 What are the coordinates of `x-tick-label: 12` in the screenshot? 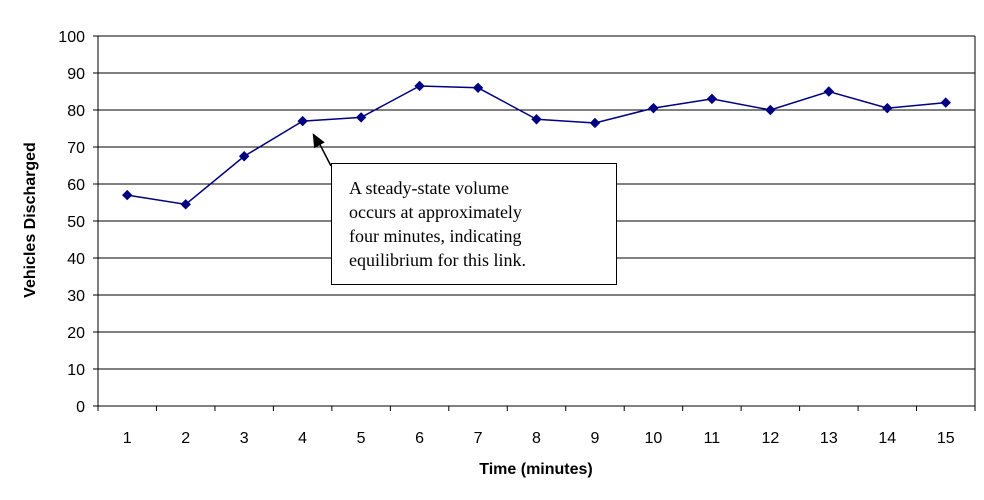 It's located at (770, 438).